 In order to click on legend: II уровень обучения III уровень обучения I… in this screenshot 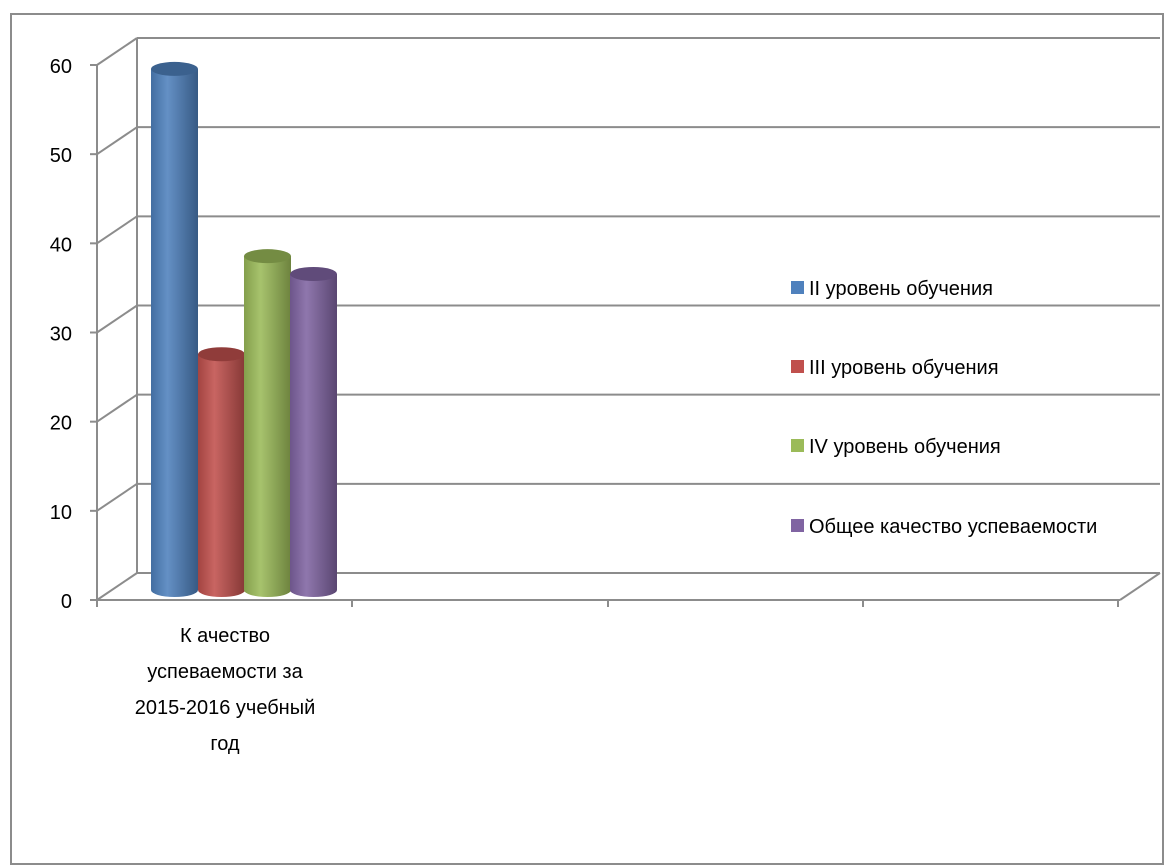, I will do `click(944, 408)`.